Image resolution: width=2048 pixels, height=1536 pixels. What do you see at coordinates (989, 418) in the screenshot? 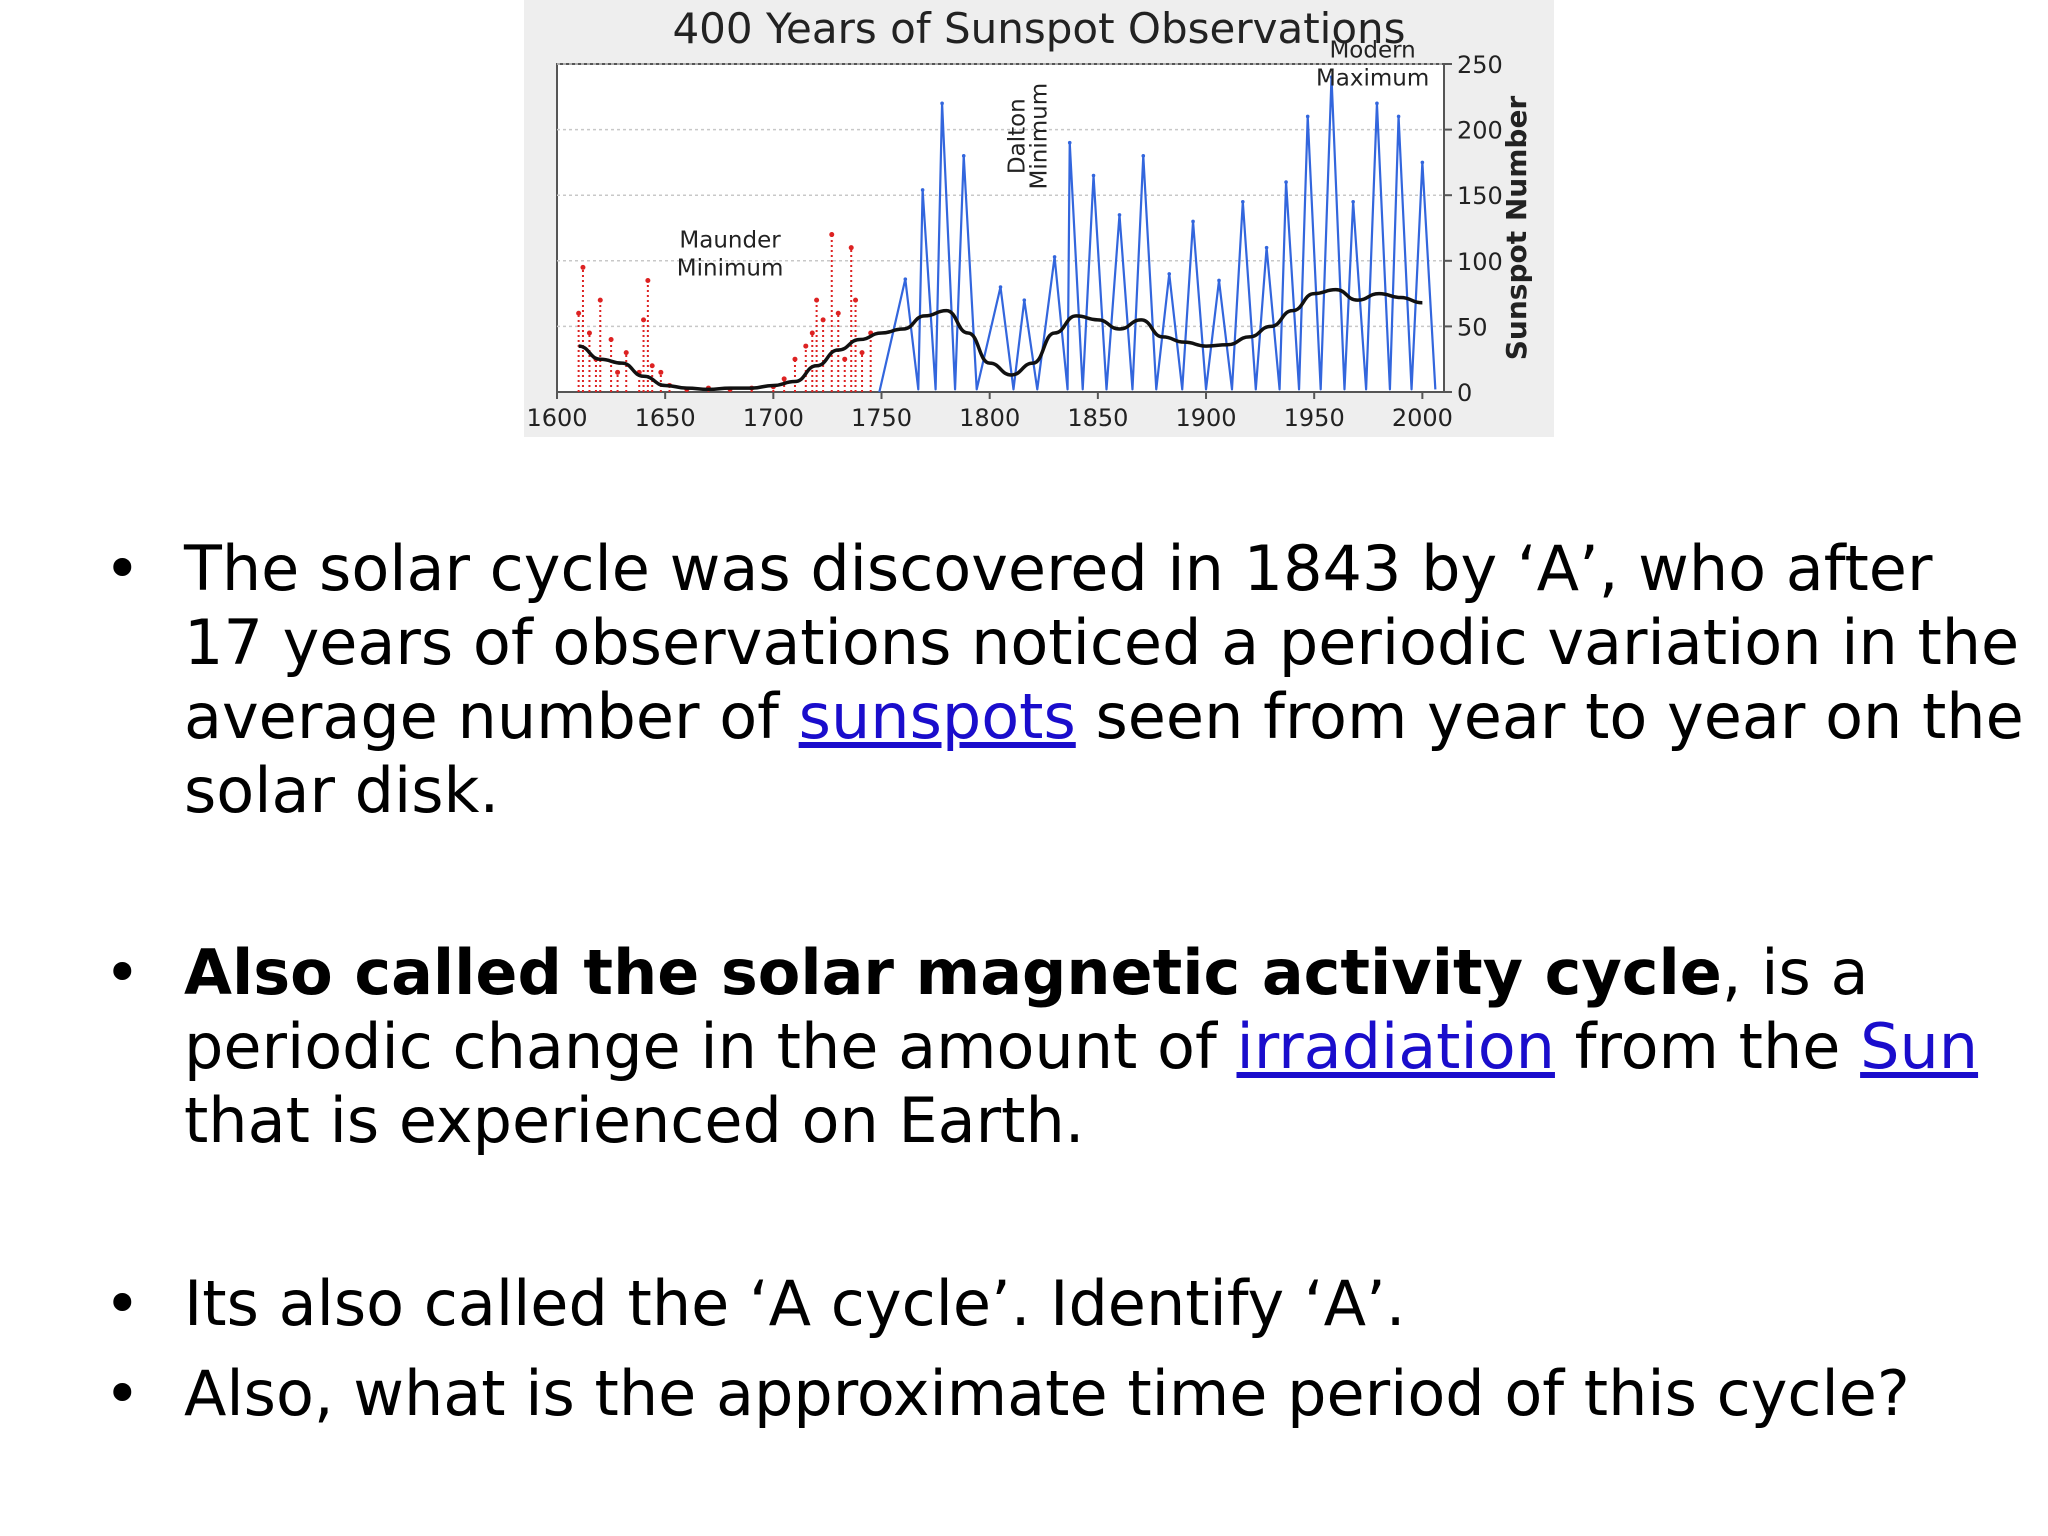
I see `x-tick-label: 1800` at bounding box center [989, 418].